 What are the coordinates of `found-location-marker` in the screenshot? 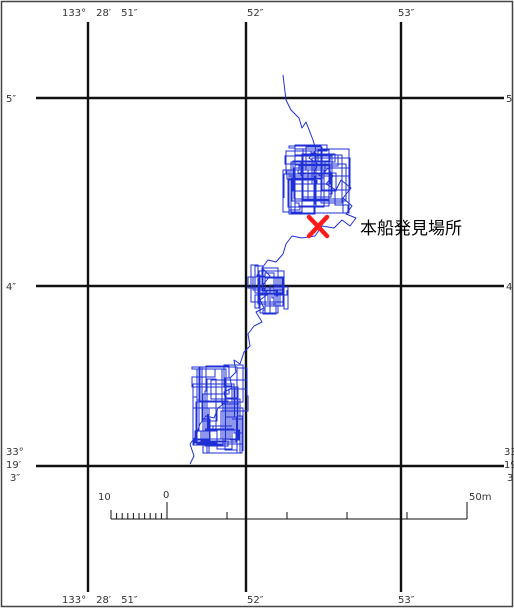 It's located at (318, 226).